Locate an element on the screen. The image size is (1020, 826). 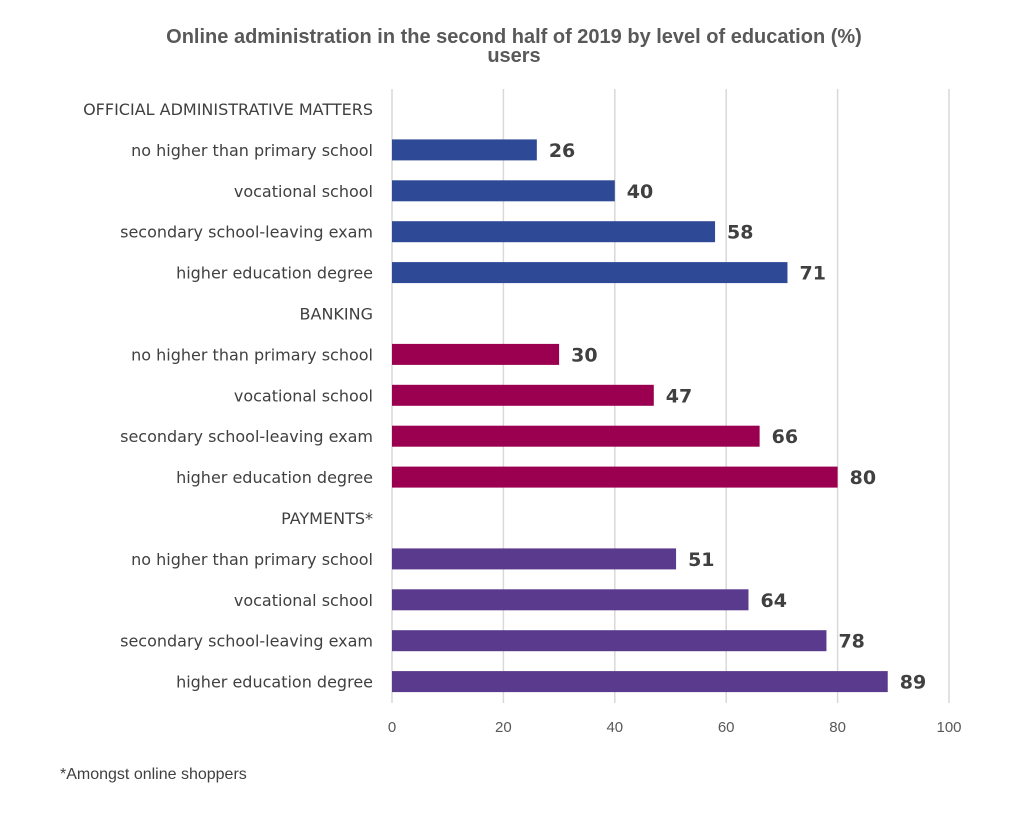
footnote: *Amongst online shoppers is located at coordinates (153, 774).